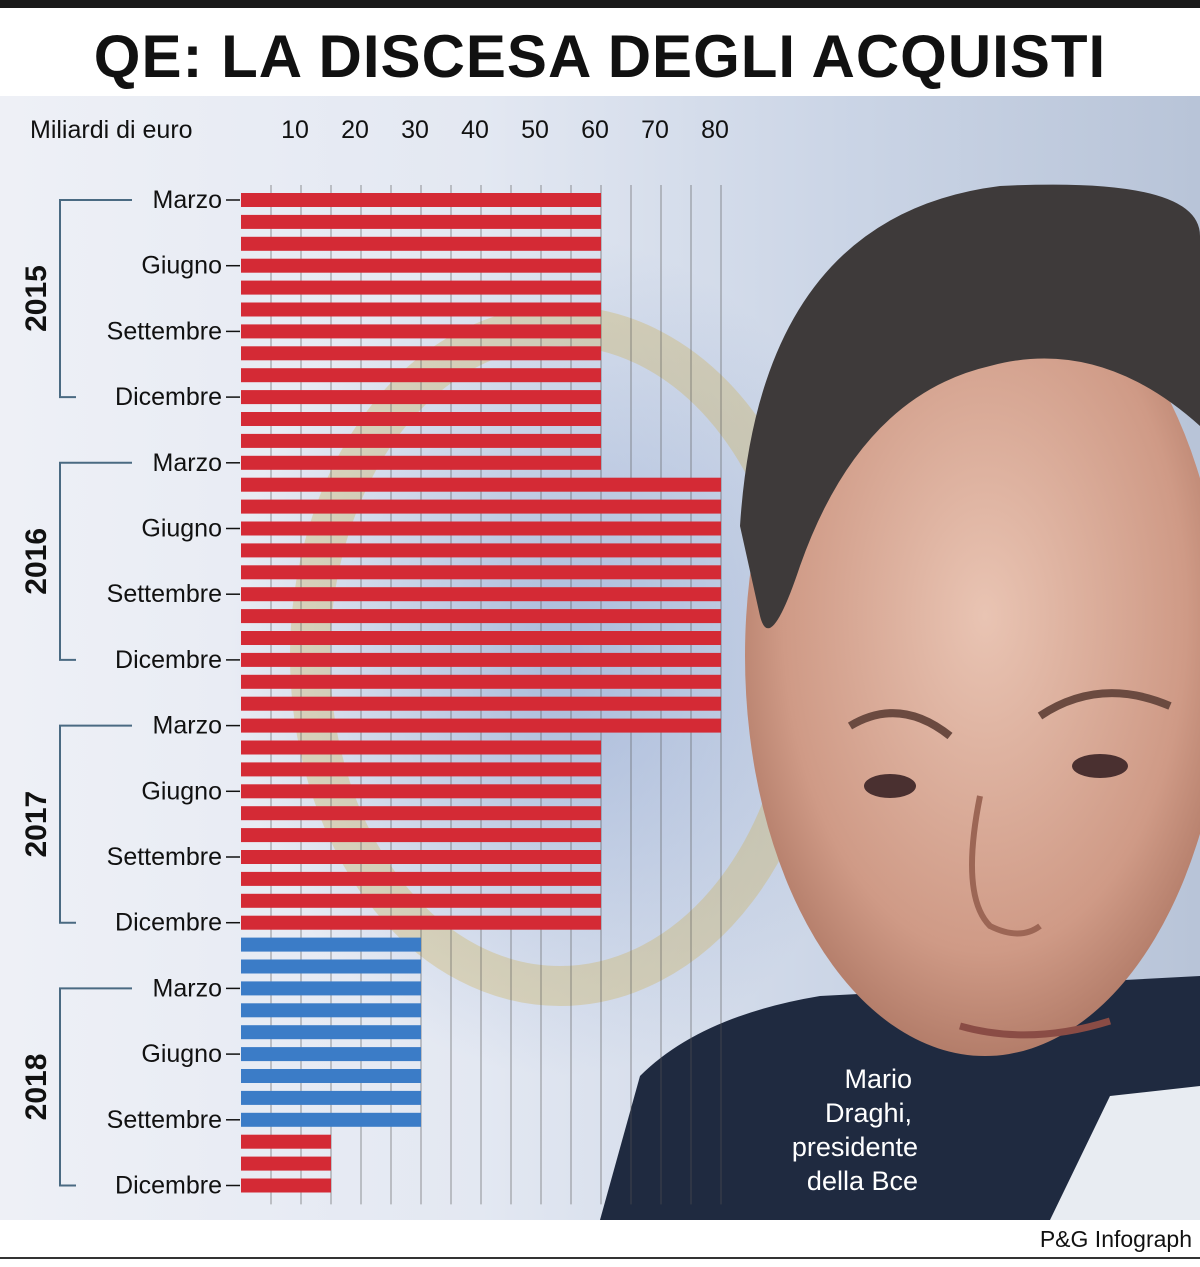 The width and height of the screenshot is (1200, 1267). What do you see at coordinates (111, 130) in the screenshot?
I see `unit-label: Miliardi di euro` at bounding box center [111, 130].